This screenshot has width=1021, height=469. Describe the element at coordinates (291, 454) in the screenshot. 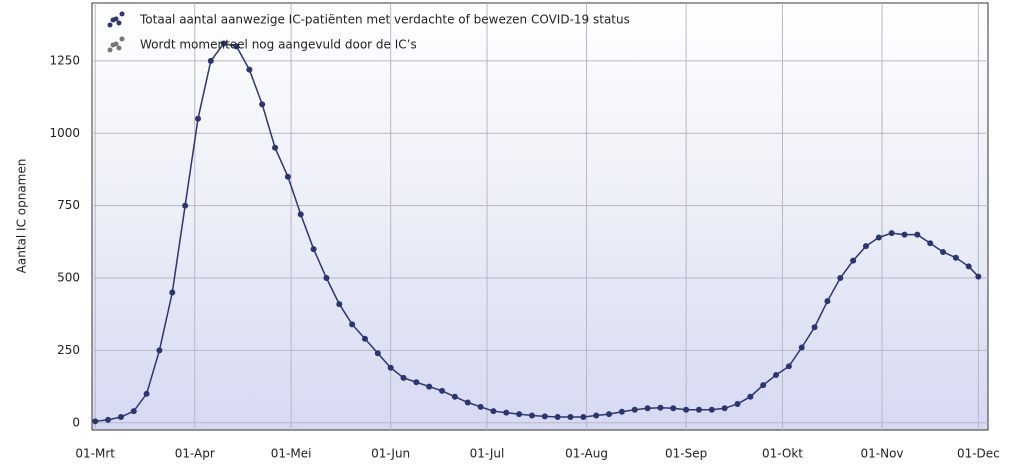

I see `x-tick-label: 01-Mei` at that location.